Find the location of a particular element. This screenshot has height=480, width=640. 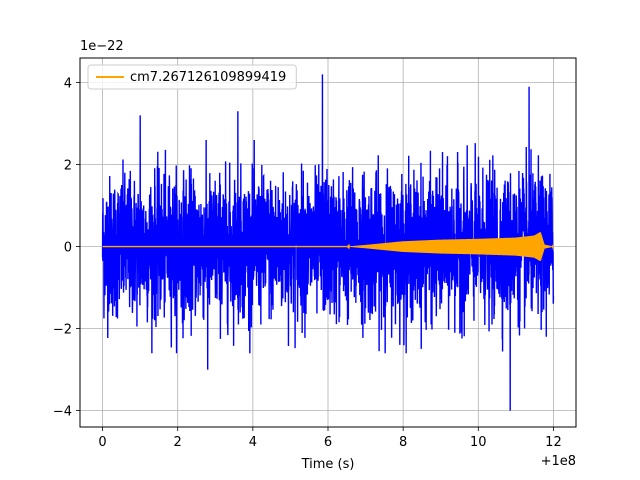

y-axis: −4 −2 0 2 4 is located at coordinates (66, 248).